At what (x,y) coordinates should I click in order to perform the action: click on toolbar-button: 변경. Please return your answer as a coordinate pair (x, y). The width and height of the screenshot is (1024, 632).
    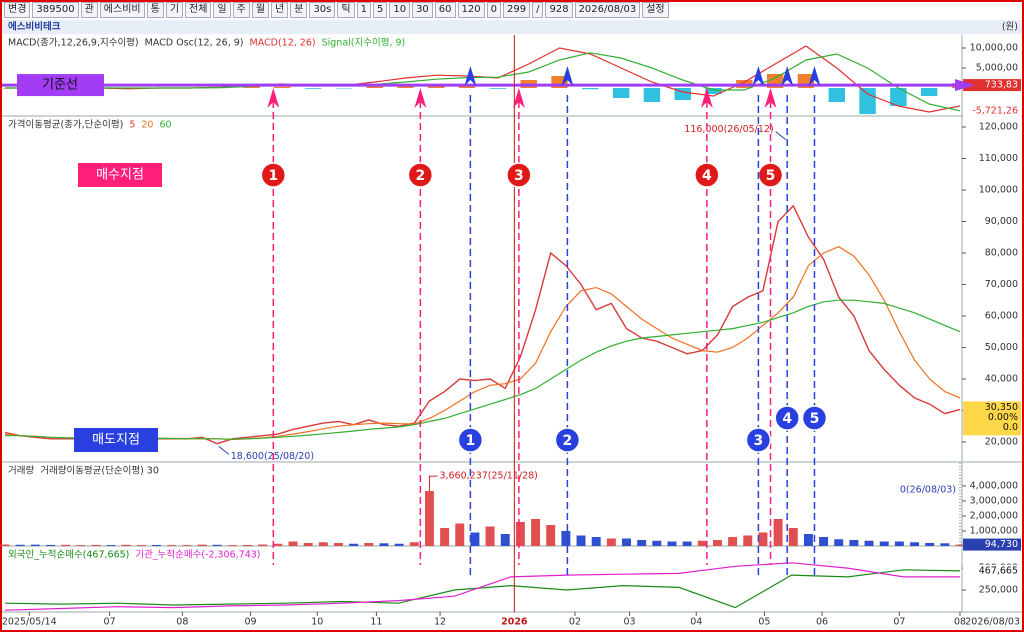
    Looking at the image, I should click on (17, 10).